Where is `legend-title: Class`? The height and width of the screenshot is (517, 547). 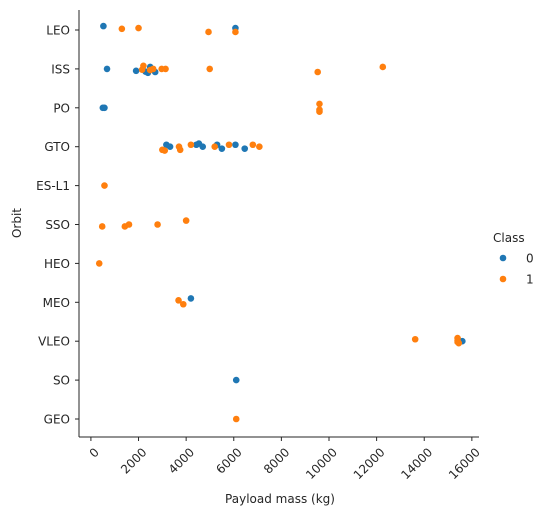
legend-title: Class is located at coordinates (509, 238).